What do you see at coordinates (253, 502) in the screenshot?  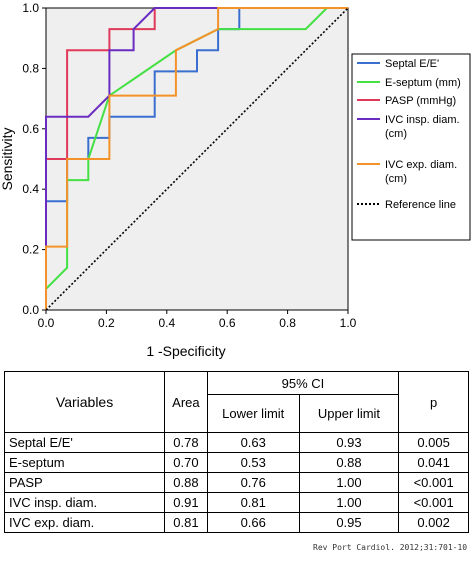 I see `cell-lower: 0.81` at bounding box center [253, 502].